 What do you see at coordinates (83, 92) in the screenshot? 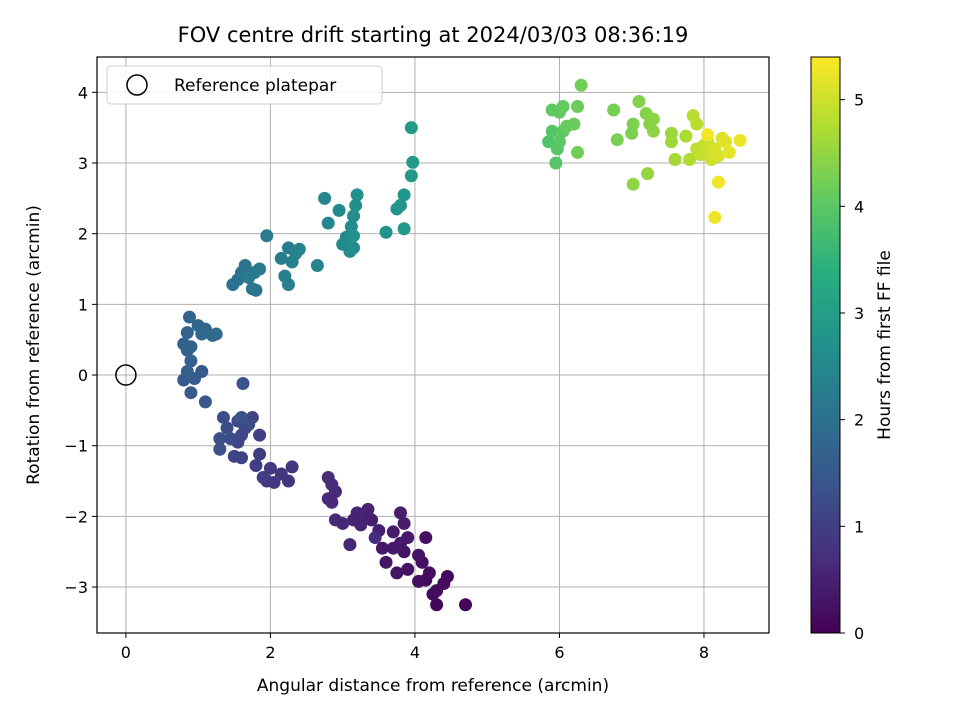
I see `y-tick-label: 4` at bounding box center [83, 92].